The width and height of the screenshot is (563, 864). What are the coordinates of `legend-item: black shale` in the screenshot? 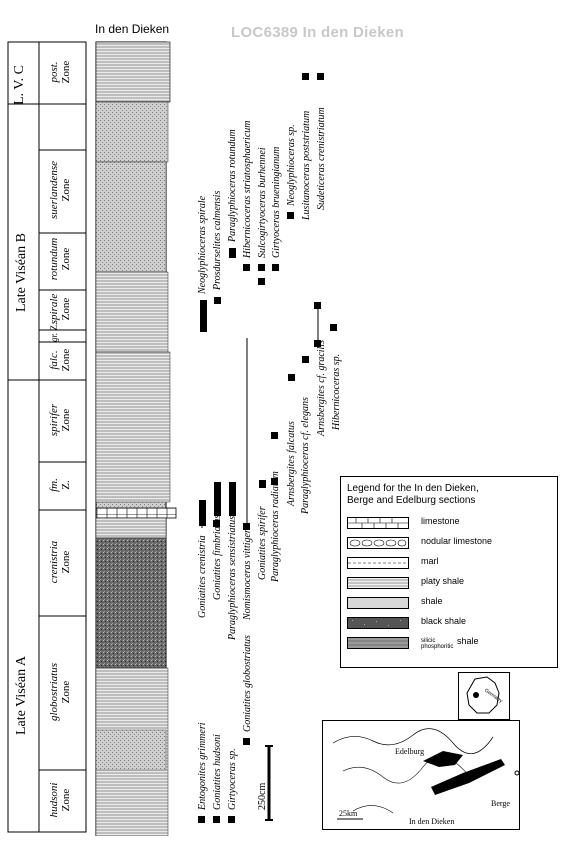 It's located at (449, 622).